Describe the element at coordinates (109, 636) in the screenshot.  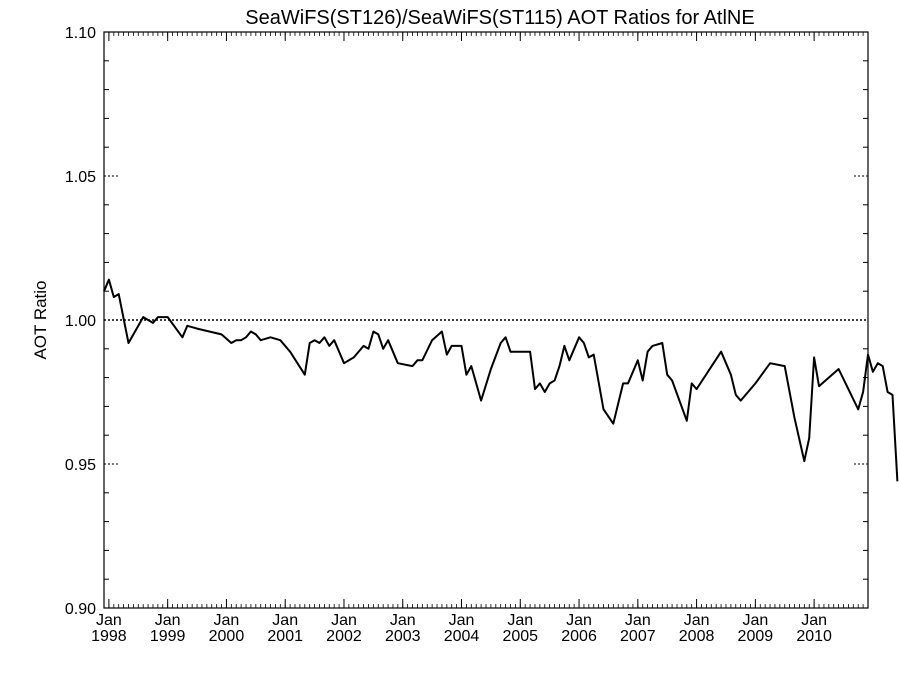
I see `x-tick-label-year: 1998` at that location.